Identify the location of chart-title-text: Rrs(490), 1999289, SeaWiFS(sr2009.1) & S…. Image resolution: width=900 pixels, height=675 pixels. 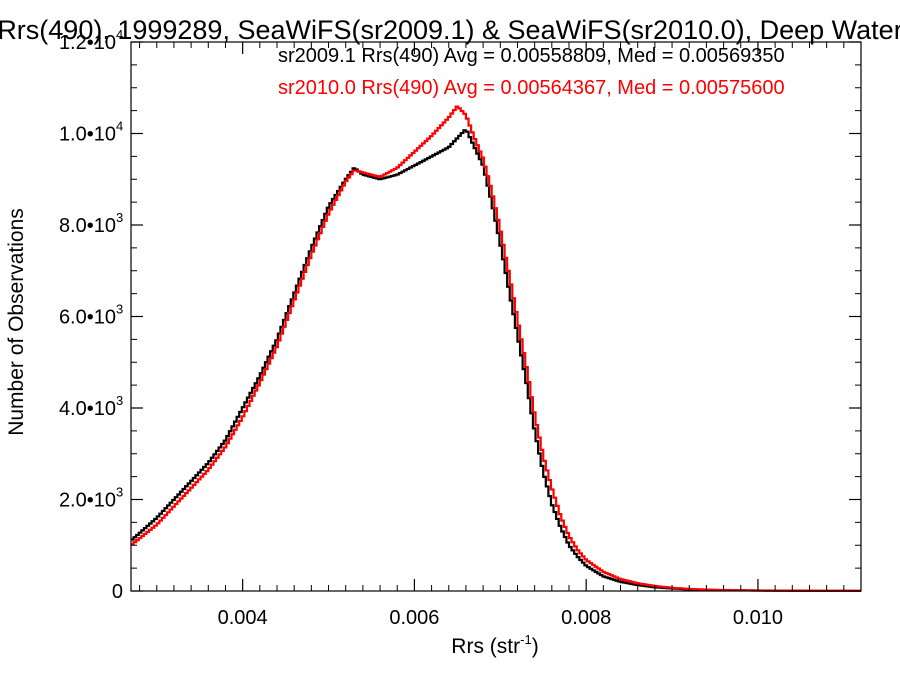
(450, 30).